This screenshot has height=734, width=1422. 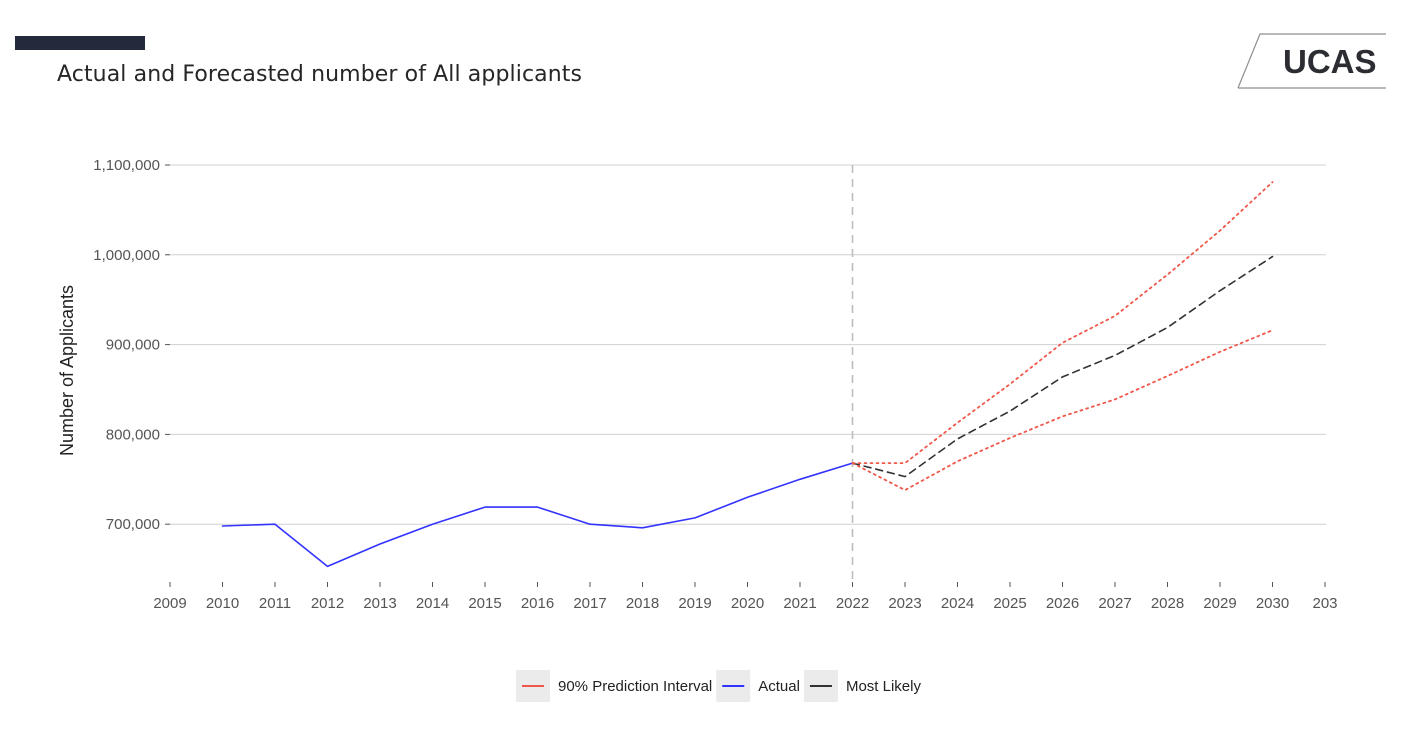 What do you see at coordinates (1062, 410) in the screenshot?
I see `series-line-90-prediction-interval-lower` at bounding box center [1062, 410].